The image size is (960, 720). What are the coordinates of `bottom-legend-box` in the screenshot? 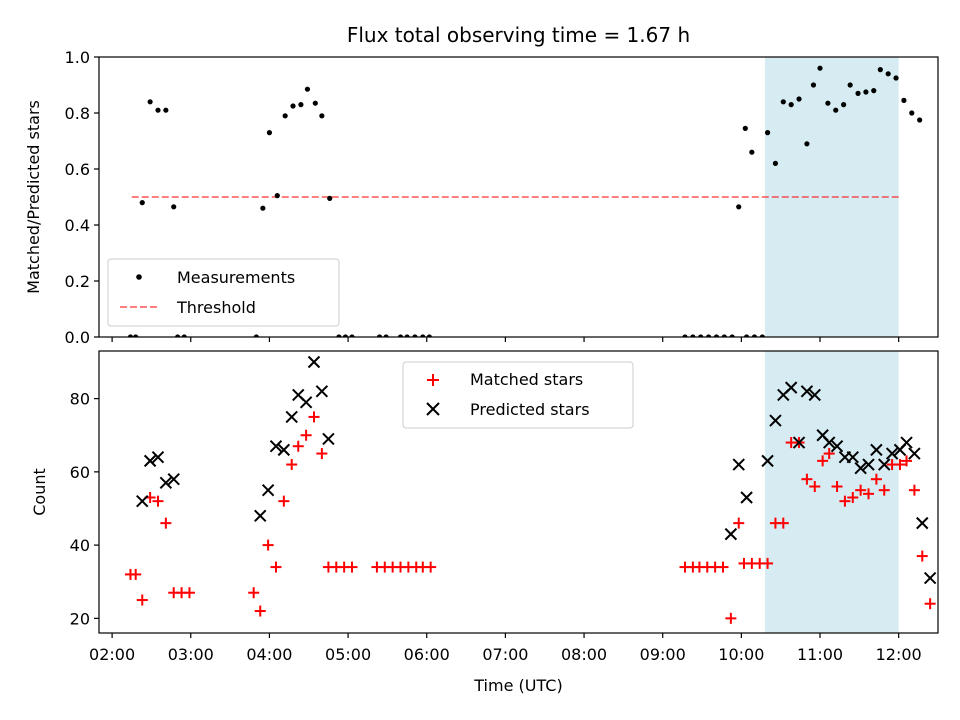 It's located at (518, 395).